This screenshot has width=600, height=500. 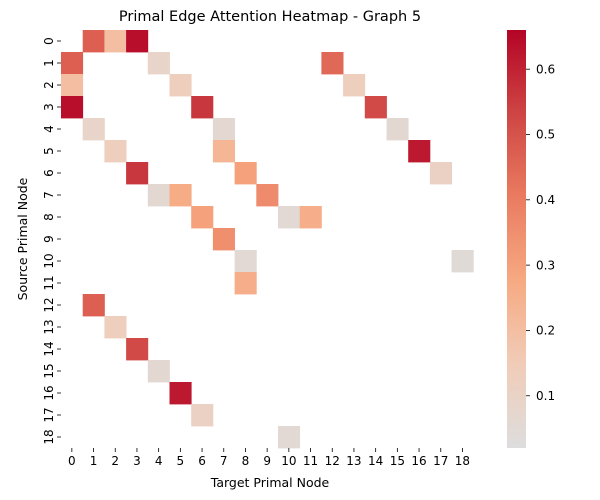 What do you see at coordinates (49, 195) in the screenshot?
I see `y-tick-label: 7` at bounding box center [49, 195].